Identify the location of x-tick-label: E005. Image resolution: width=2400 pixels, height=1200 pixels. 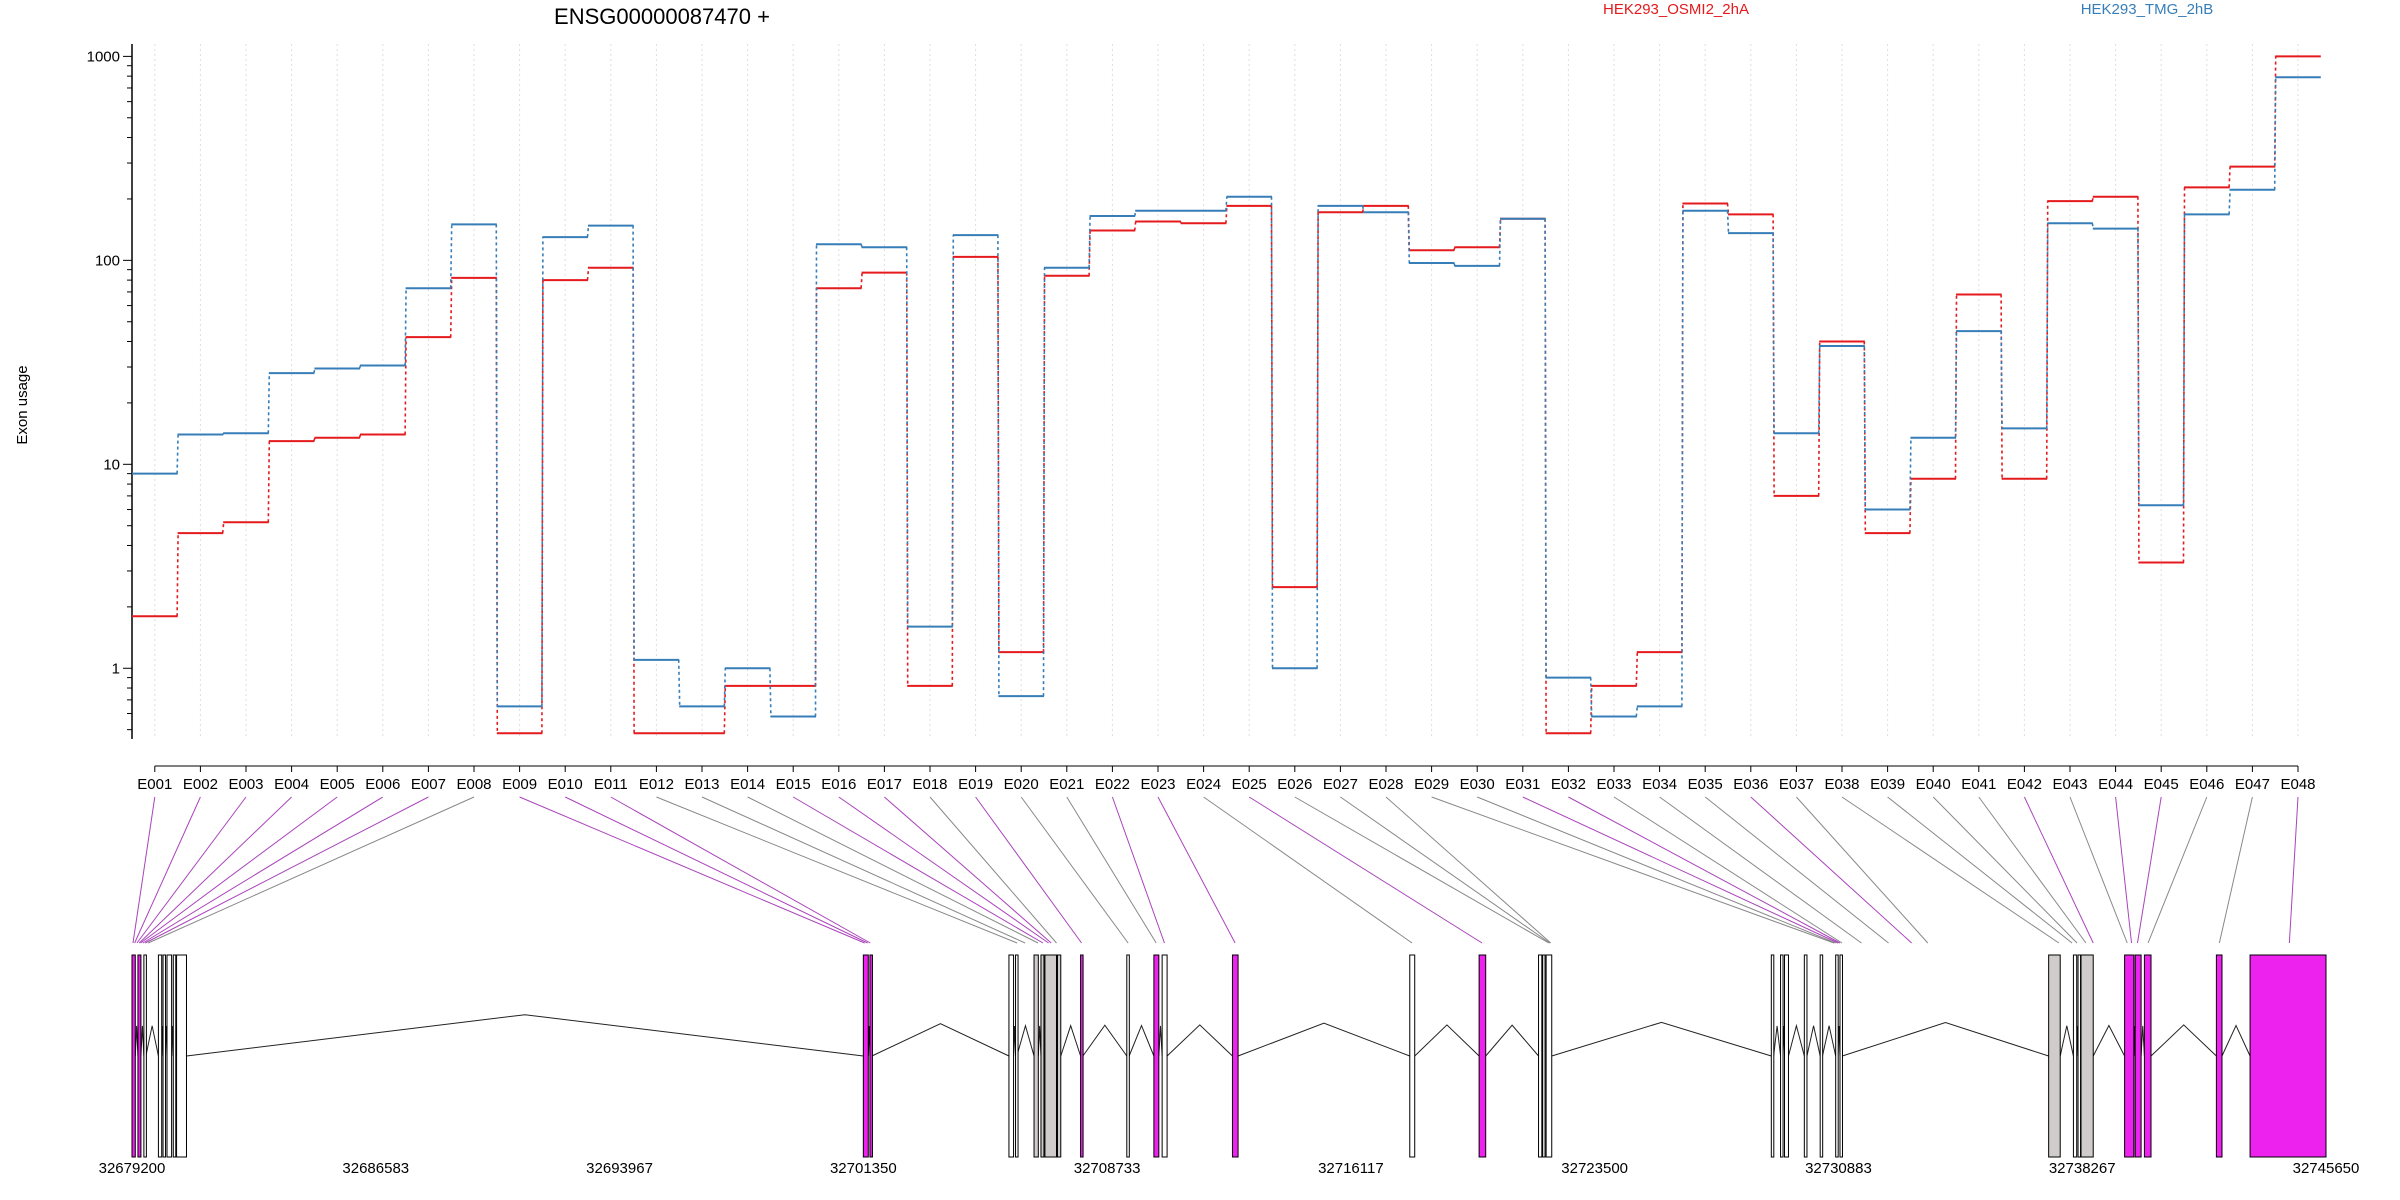
(337, 784).